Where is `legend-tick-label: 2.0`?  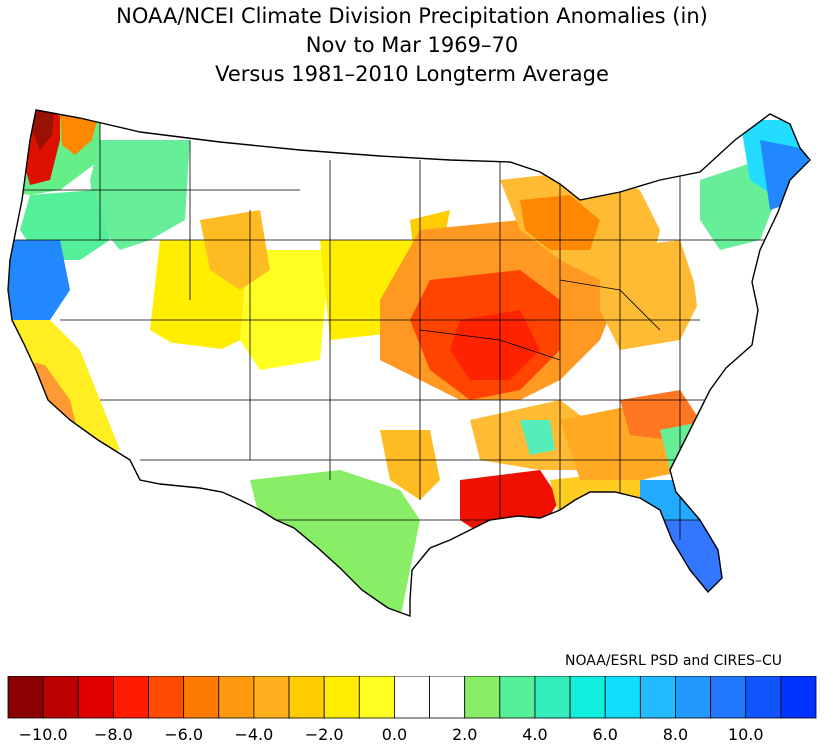
legend-tick-label: 2.0 is located at coordinates (464, 734).